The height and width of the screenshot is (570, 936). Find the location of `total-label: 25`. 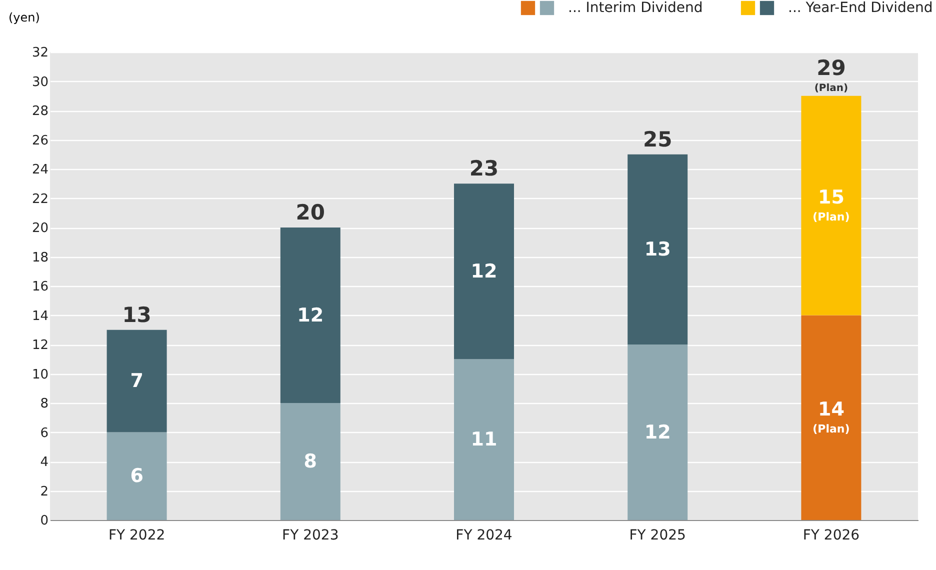

total-label: 25 is located at coordinates (657, 139).